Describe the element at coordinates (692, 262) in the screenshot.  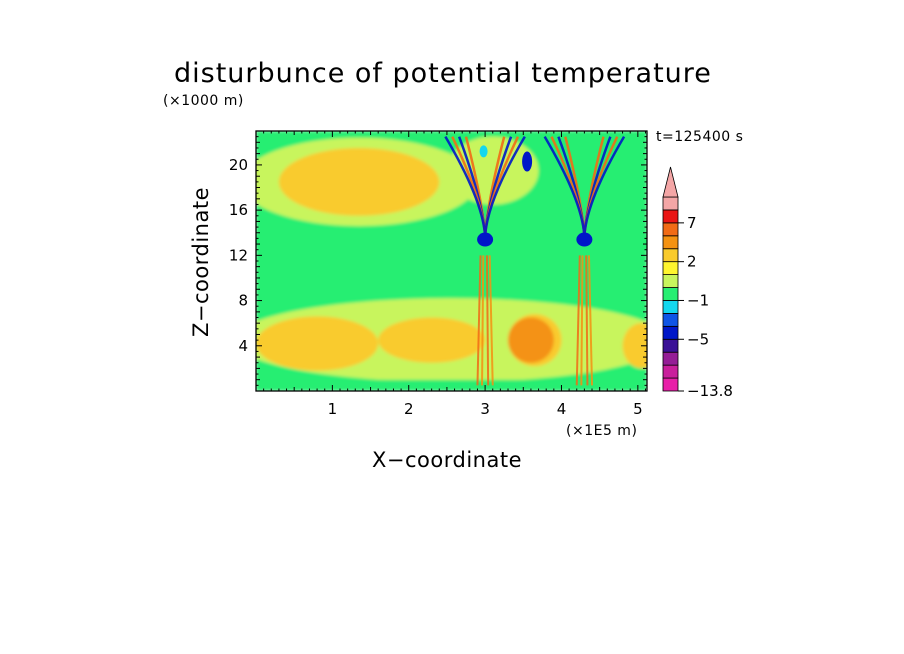
I see `colorbar-tick-label: 2` at that location.